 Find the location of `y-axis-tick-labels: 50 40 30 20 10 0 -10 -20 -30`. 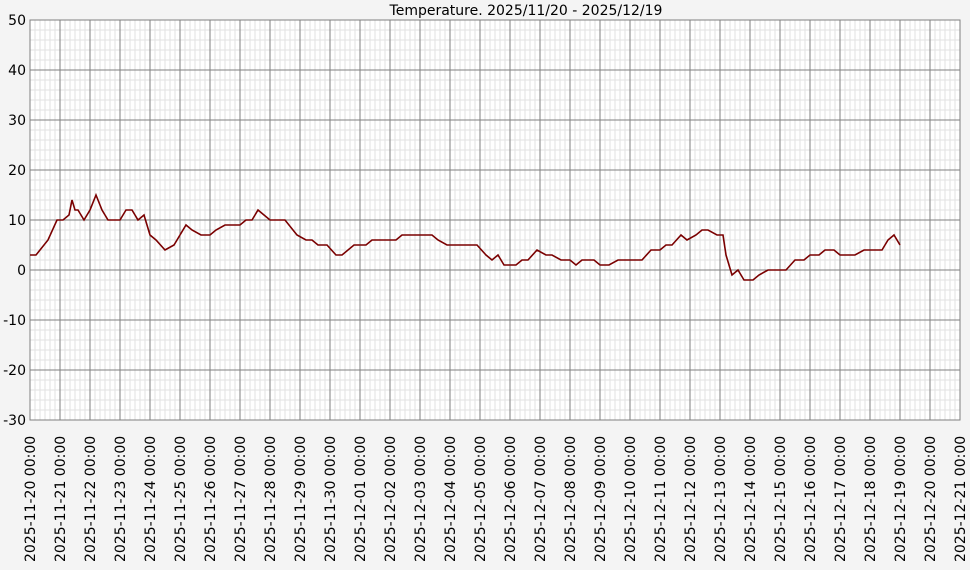

y-axis-tick-labels: 50 40 30 20 10 0 -10 -20 -30 is located at coordinates (14, 221).